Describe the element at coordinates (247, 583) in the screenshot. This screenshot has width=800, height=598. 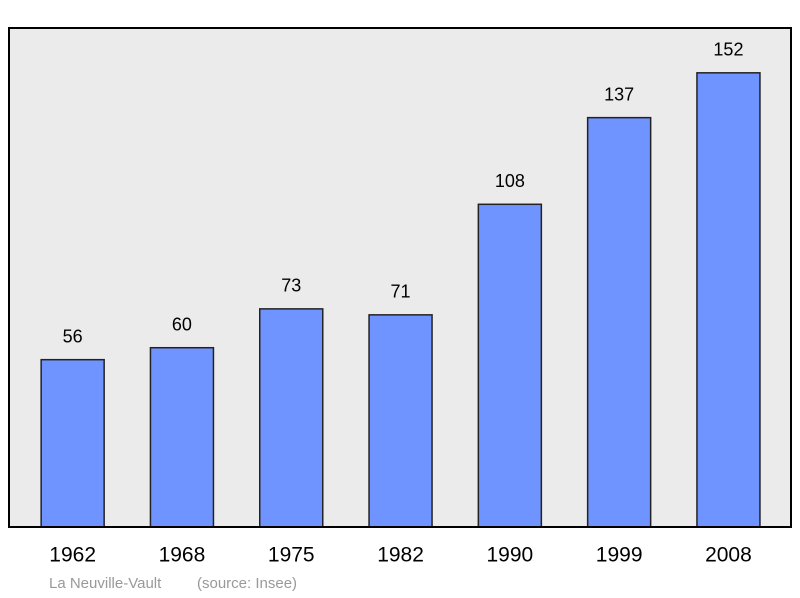
I see `source-note: (source: Insee)` at that location.